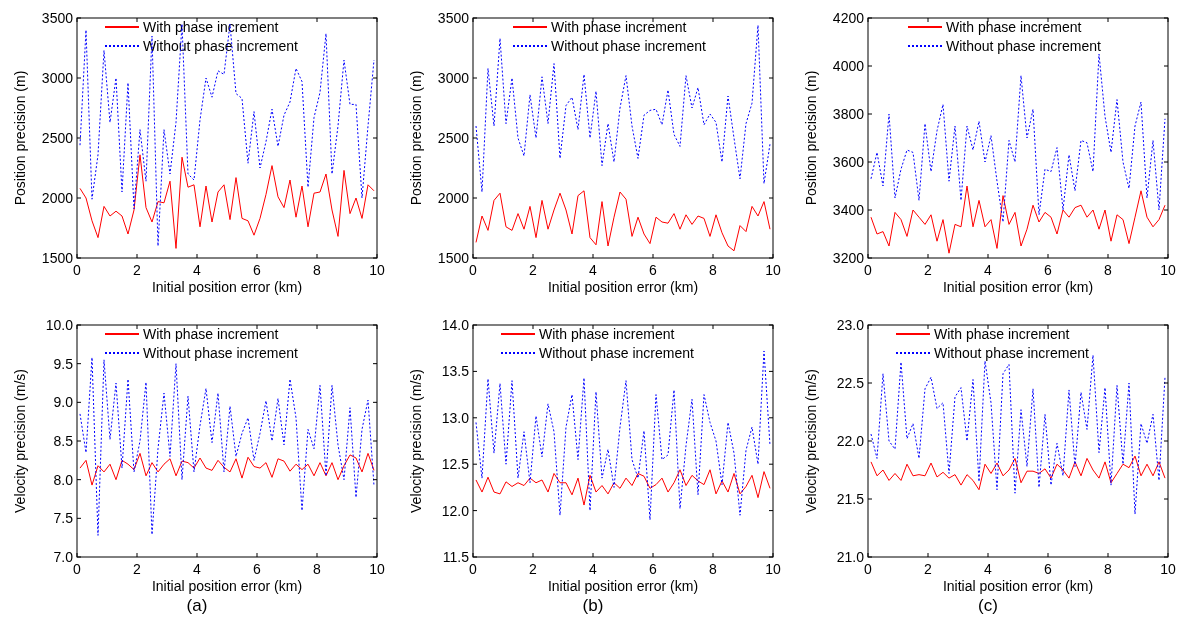  I want to click on y-tick-label: 3400, so click(848, 210).